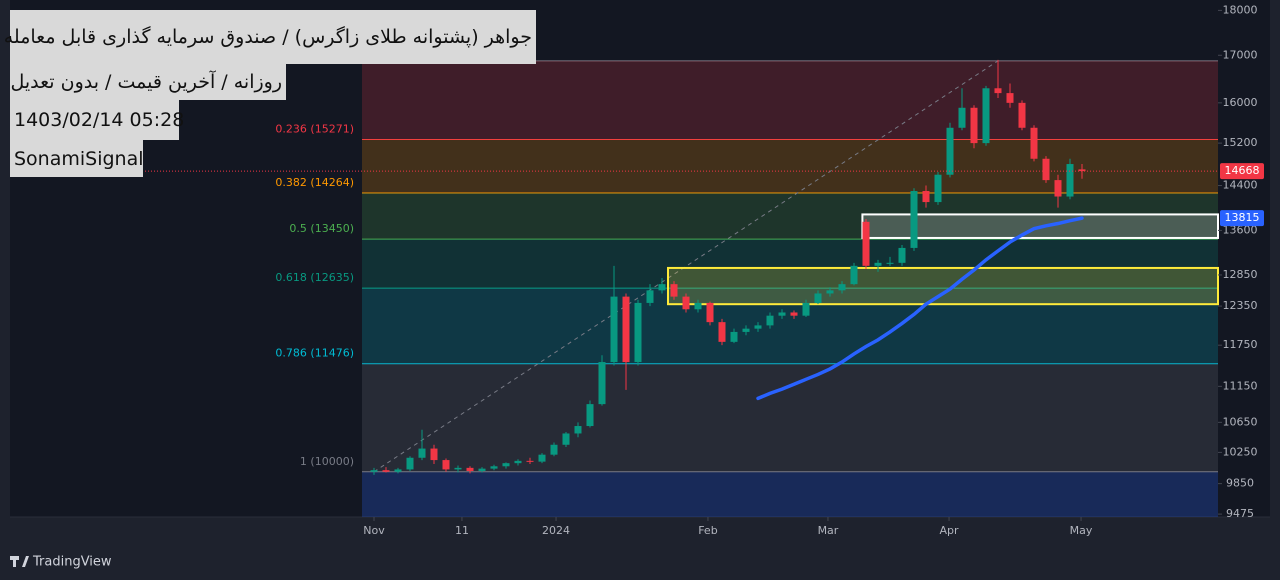  What do you see at coordinates (1242, 170) in the screenshot?
I see `last-price-label: 14668` at bounding box center [1242, 170].